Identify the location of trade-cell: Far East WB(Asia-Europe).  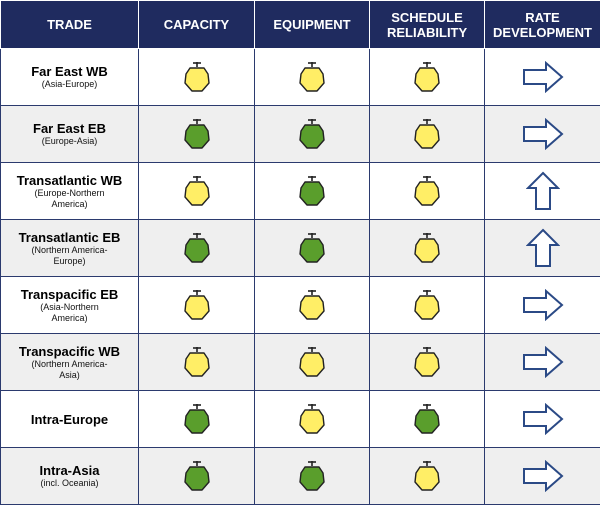
(70, 77).